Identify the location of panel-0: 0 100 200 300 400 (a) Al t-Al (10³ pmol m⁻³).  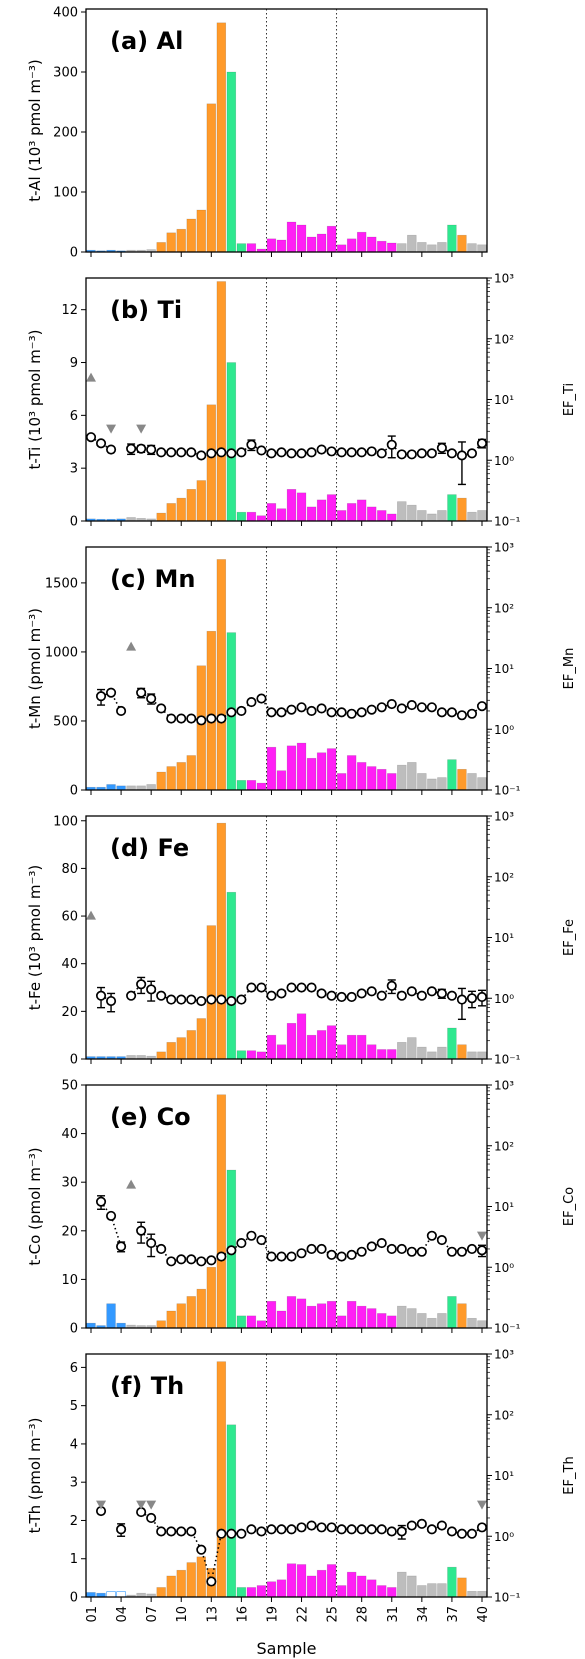
(257, 133).